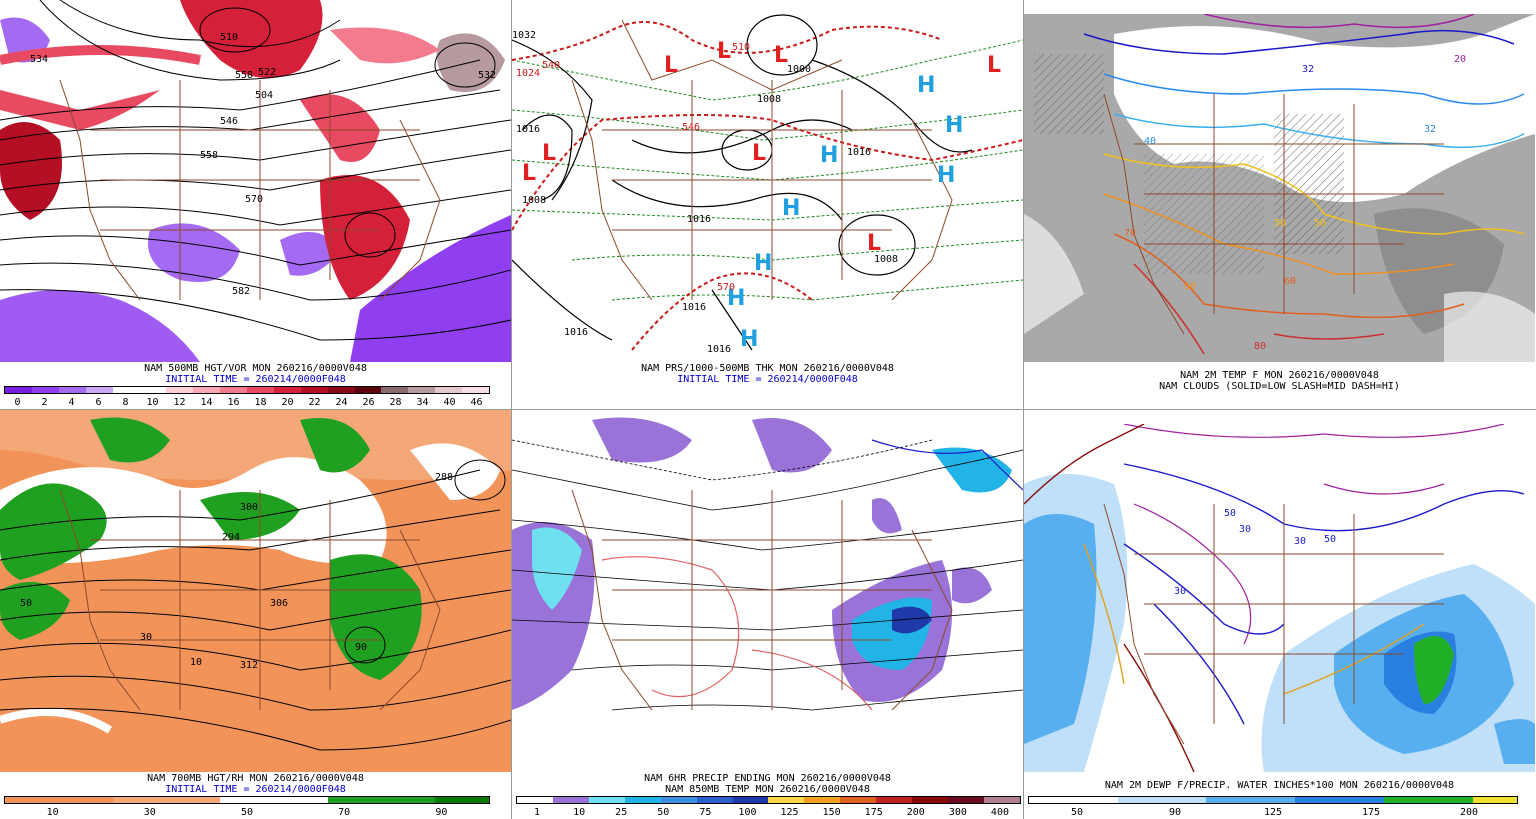 The height and width of the screenshot is (819, 1536). Describe the element at coordinates (957, 812) in the screenshot. I see `colorbar-tick-label: 300` at that location.